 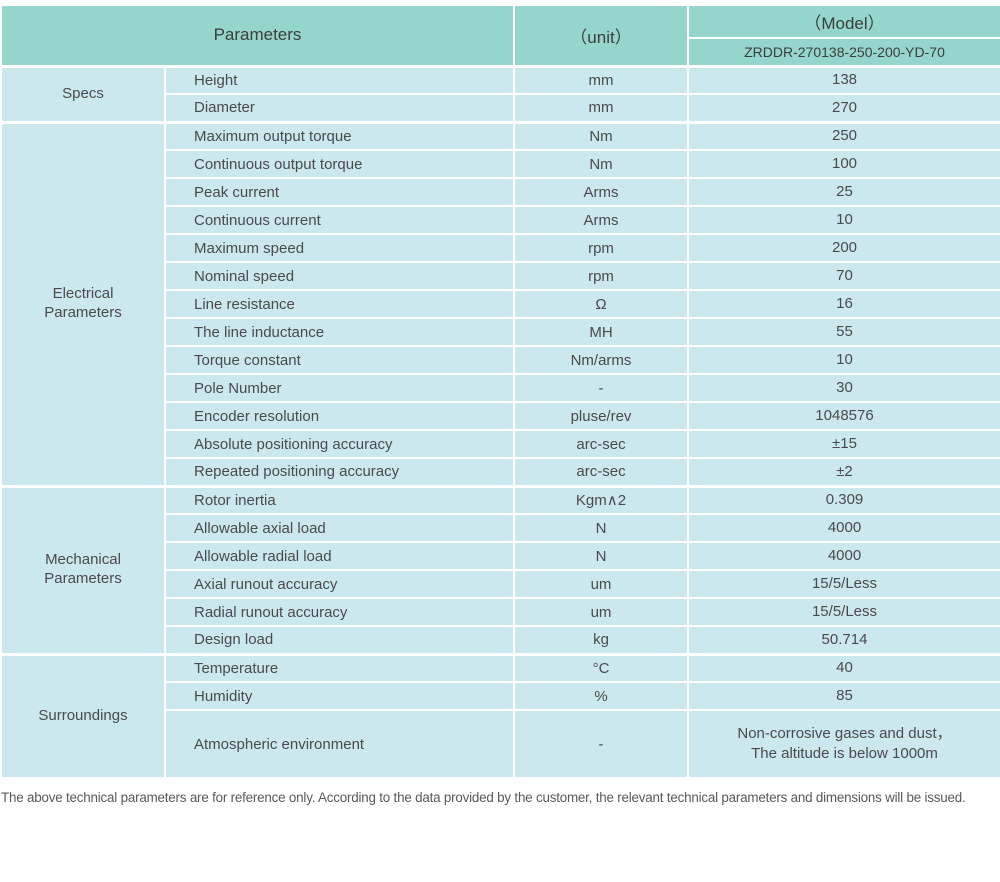 What do you see at coordinates (601, 388) in the screenshot?
I see `unit-cell: -` at bounding box center [601, 388].